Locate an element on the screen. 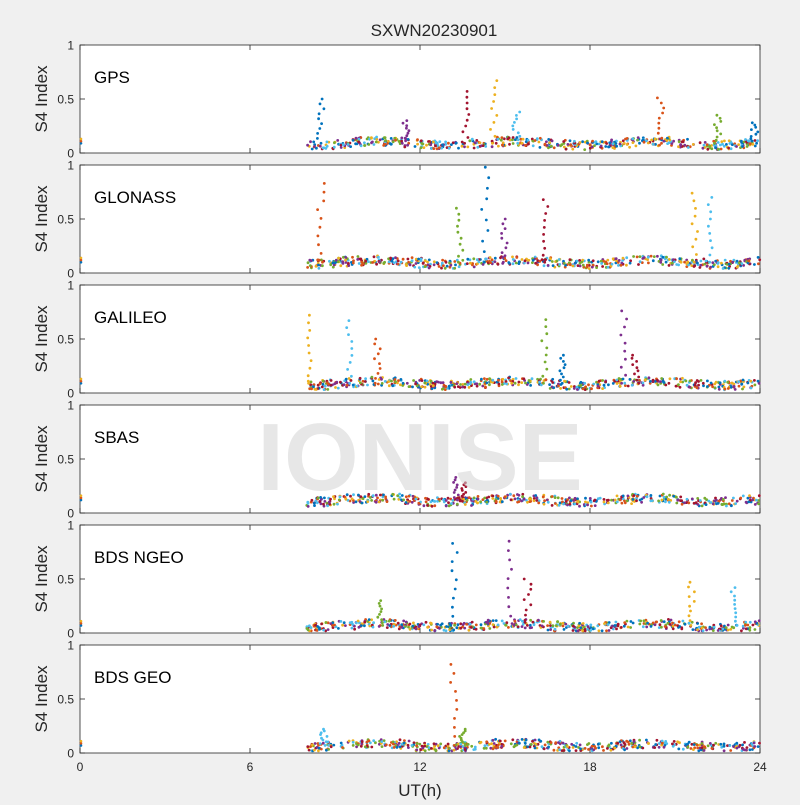 This screenshot has width=800, height=805. x-tick-label: 6 is located at coordinates (250, 767).